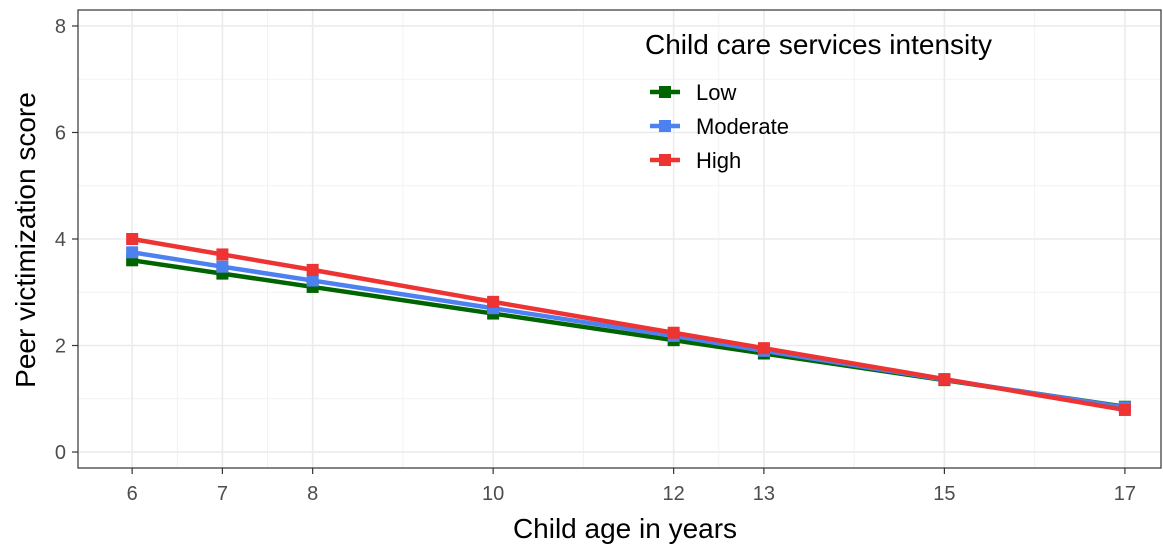 Image resolution: width=1163 pixels, height=548 pixels. I want to click on y-axis-title: Peer victimization score, so click(25, 240).